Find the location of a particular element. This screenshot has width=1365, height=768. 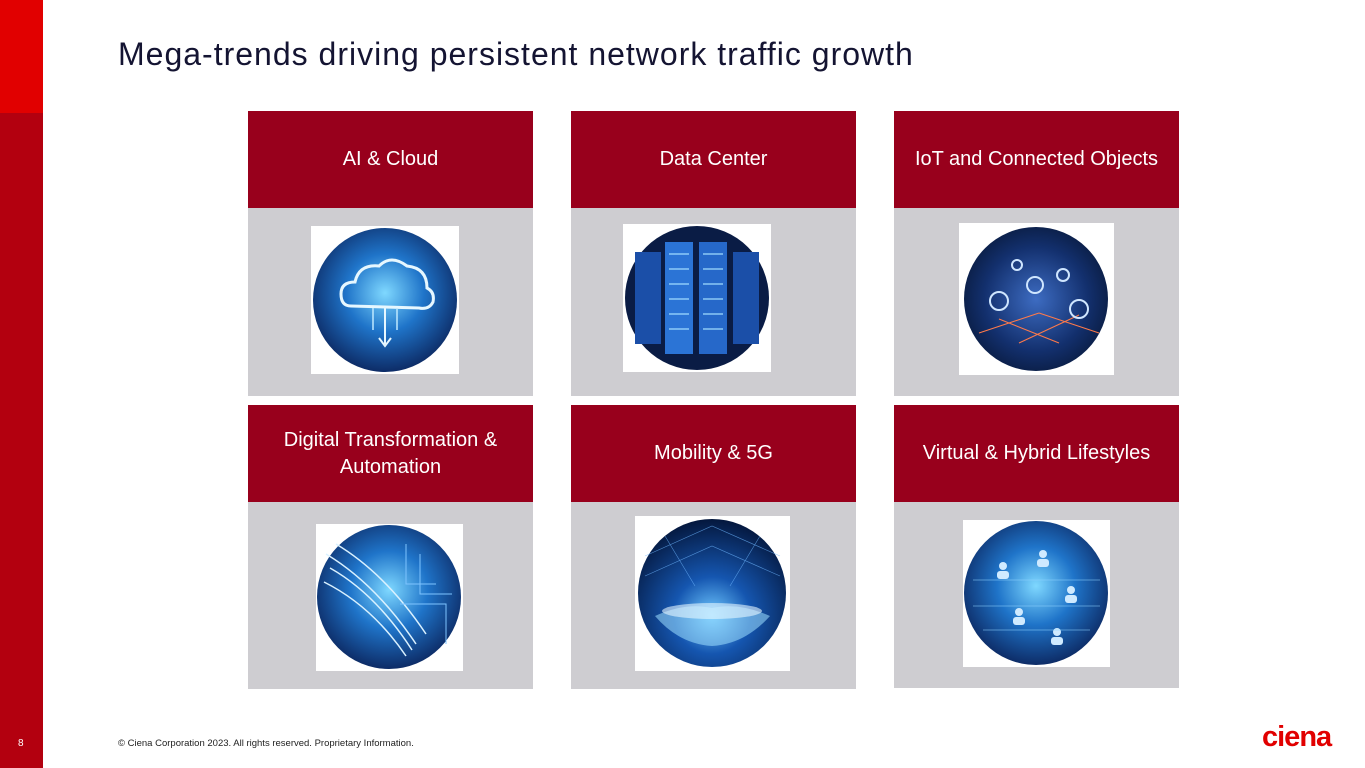

logo-text: ciena is located at coordinates (1297, 736).